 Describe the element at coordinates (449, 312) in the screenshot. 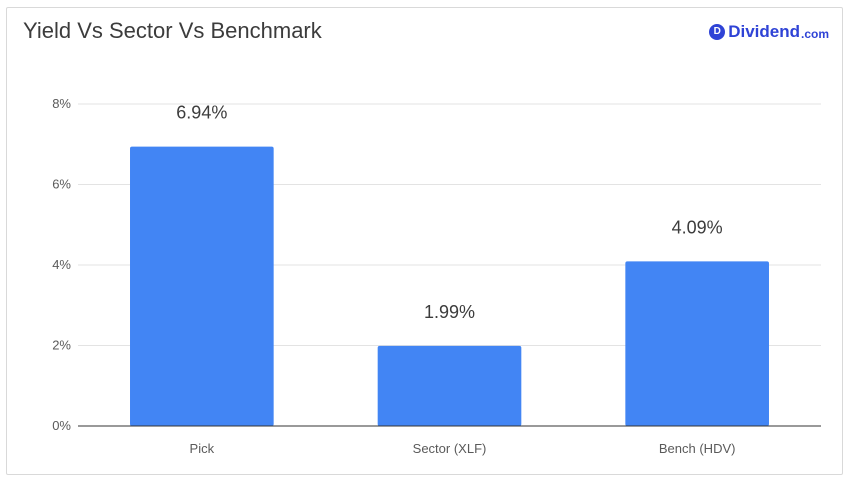

I see `data-label: 1.99%` at that location.